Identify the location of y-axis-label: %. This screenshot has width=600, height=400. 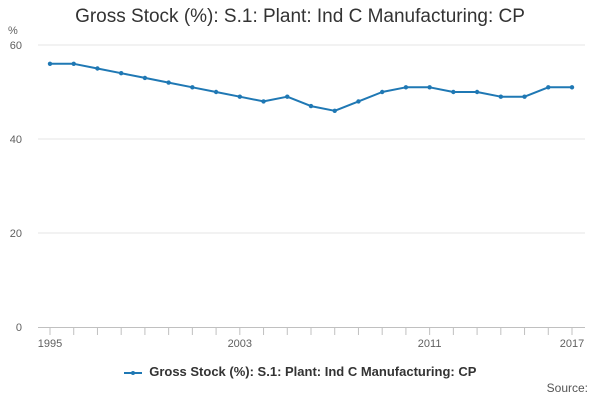
(13, 31).